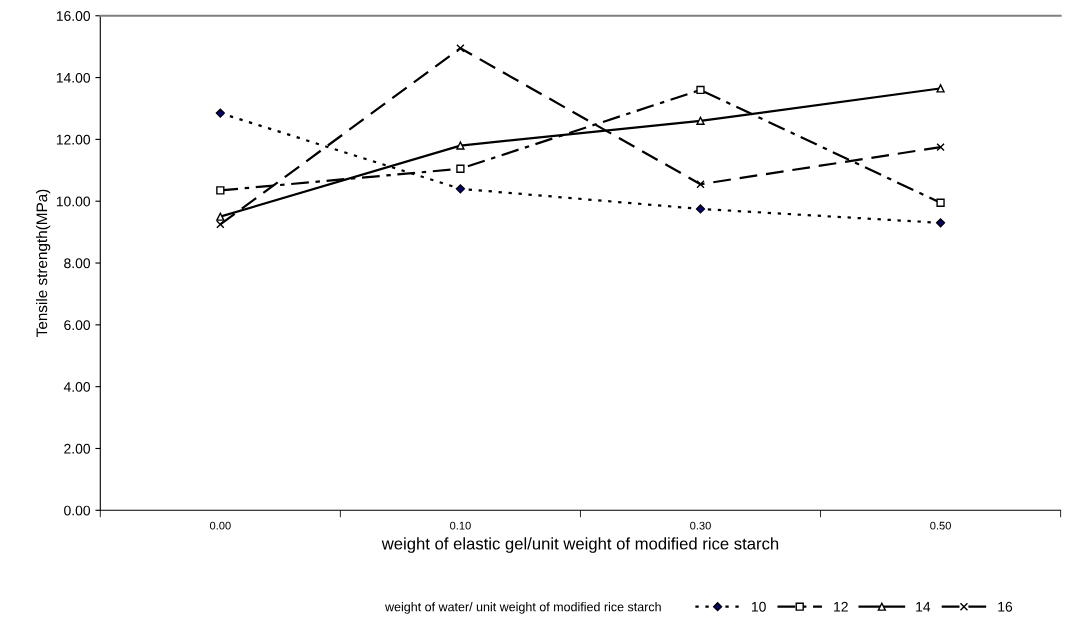  Describe the element at coordinates (73, 139) in the screenshot. I see `y-tick-label: 12.00` at that location.